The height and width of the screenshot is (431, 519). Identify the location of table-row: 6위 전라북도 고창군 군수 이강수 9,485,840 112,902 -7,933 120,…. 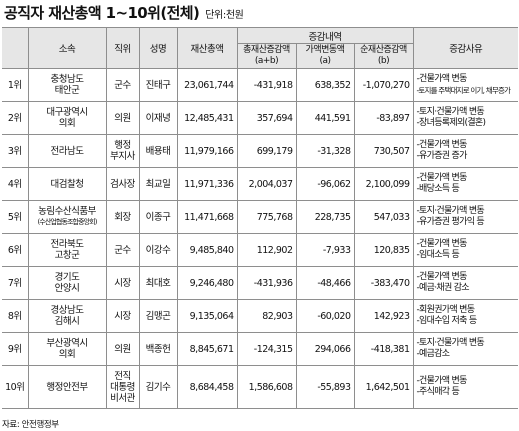
(260, 250).